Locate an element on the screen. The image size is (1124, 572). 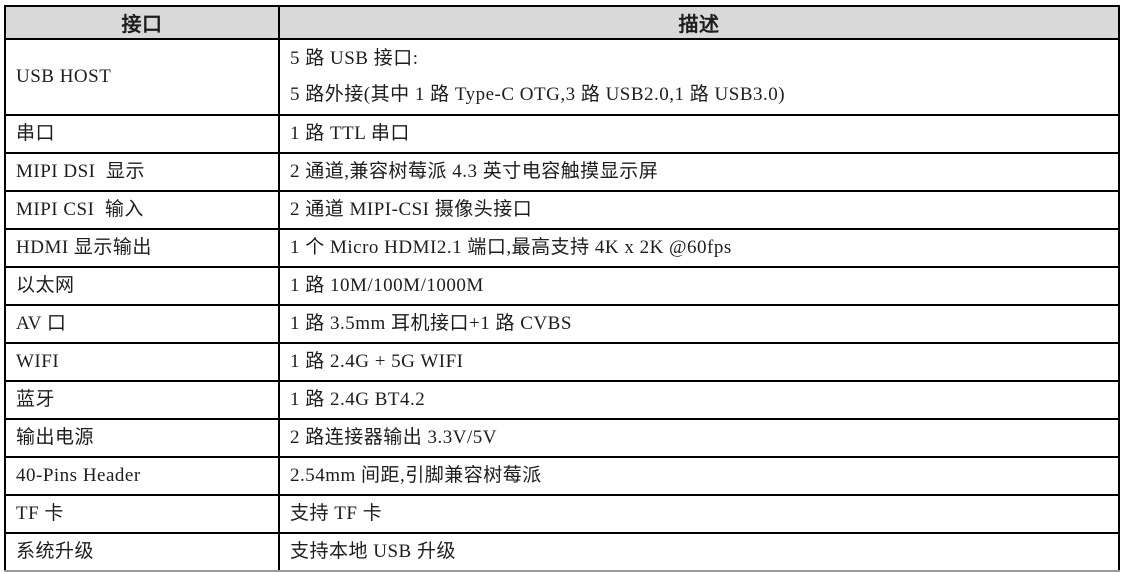
table-cell-interface: 系统升级 is located at coordinates (142, 552).